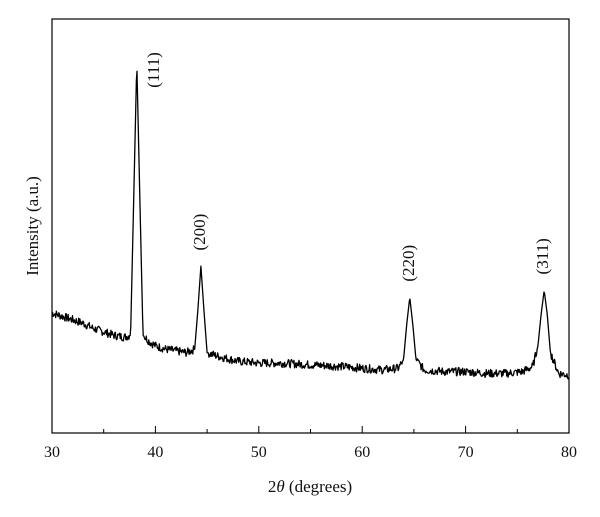 The width and height of the screenshot is (600, 517). Describe the element at coordinates (319, 486) in the screenshot. I see `x-axis-title-units: (degrees)` at that location.